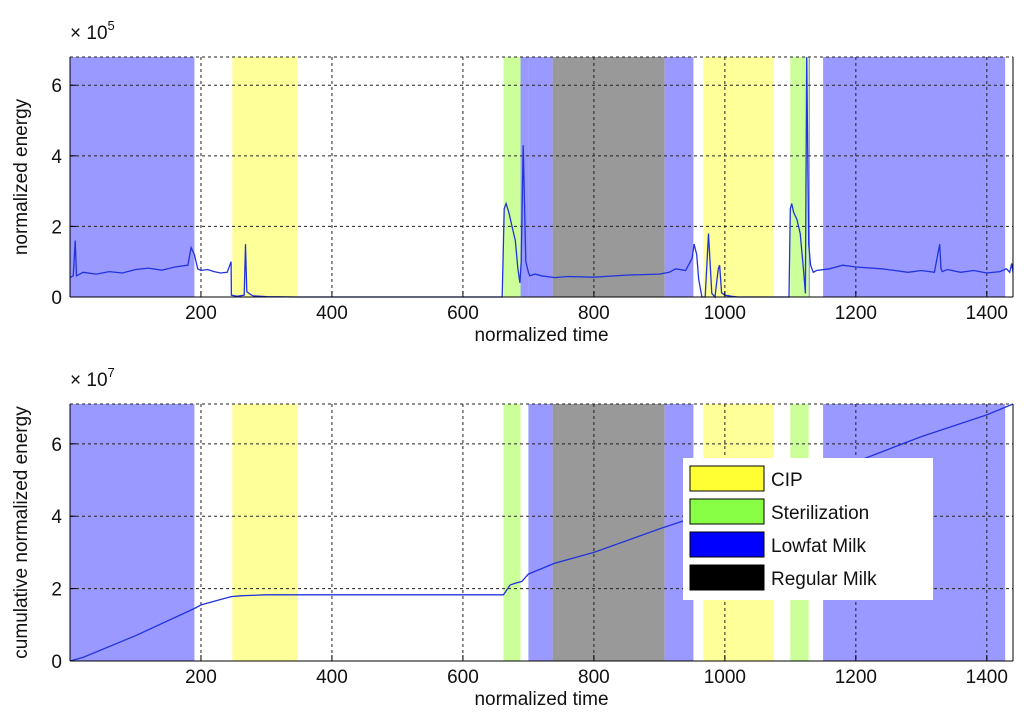 The image size is (1028, 724). I want to click on top-y-tick-label-3: 6, so click(56, 86).